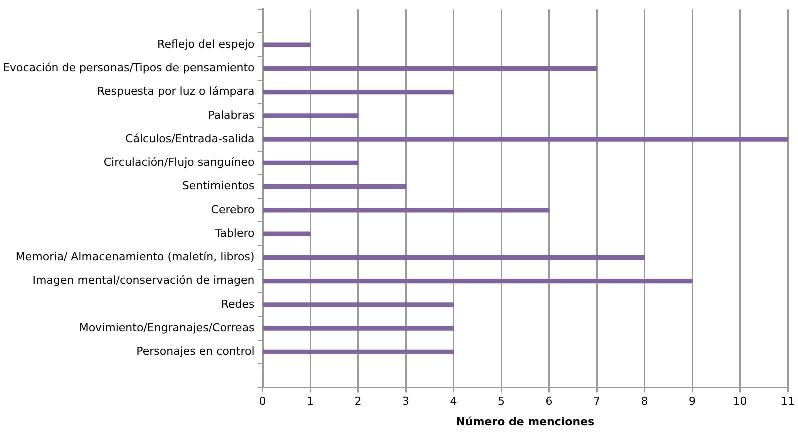  Describe the element at coordinates (740, 401) in the screenshot. I see `x-tick-label: 10` at that location.